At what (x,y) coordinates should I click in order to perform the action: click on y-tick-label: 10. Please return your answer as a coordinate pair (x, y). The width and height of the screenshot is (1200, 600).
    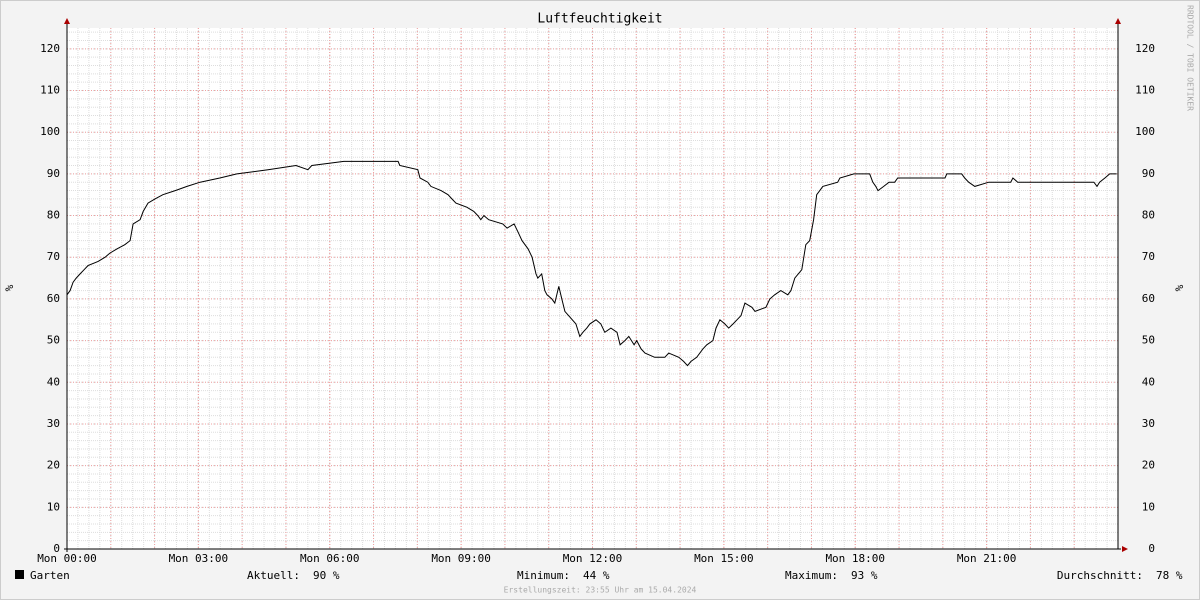
    Looking at the image, I should click on (53, 506).